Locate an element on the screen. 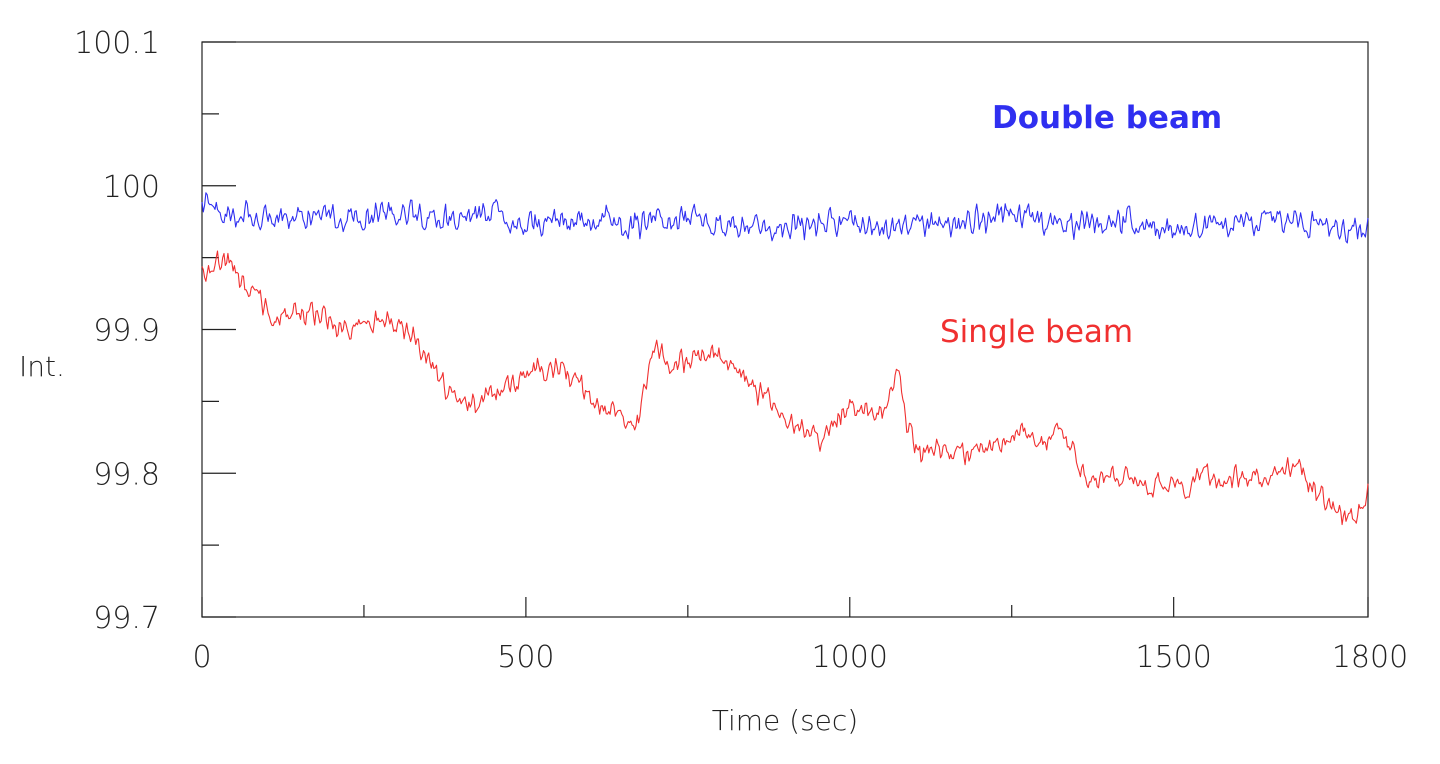  y-tick-label: 99.7 is located at coordinates (126, 618).